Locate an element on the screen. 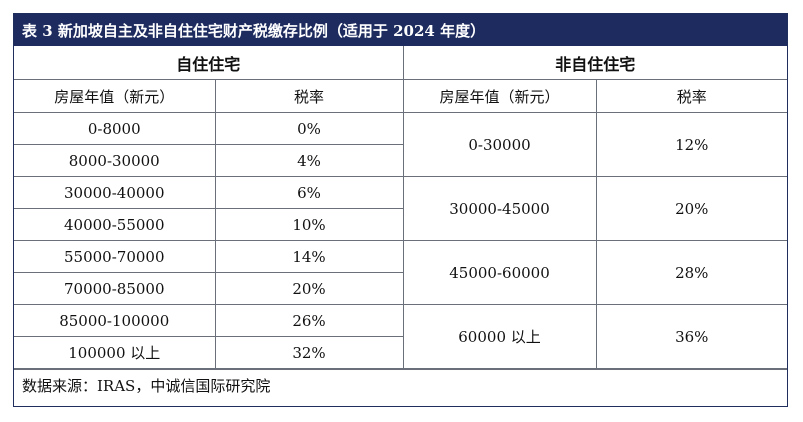  owner-rate-cell: 14% is located at coordinates (309, 256).